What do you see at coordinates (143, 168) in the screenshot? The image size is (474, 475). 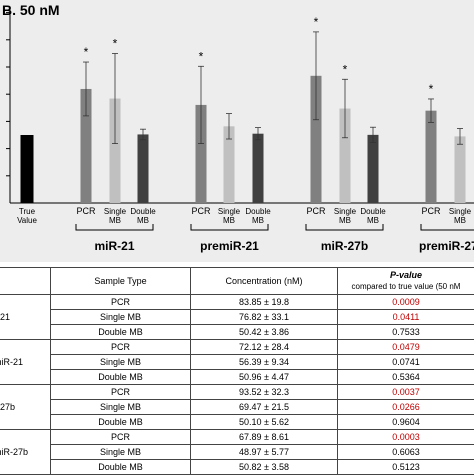 I see `bar-mir-21-double-mb` at bounding box center [143, 168].